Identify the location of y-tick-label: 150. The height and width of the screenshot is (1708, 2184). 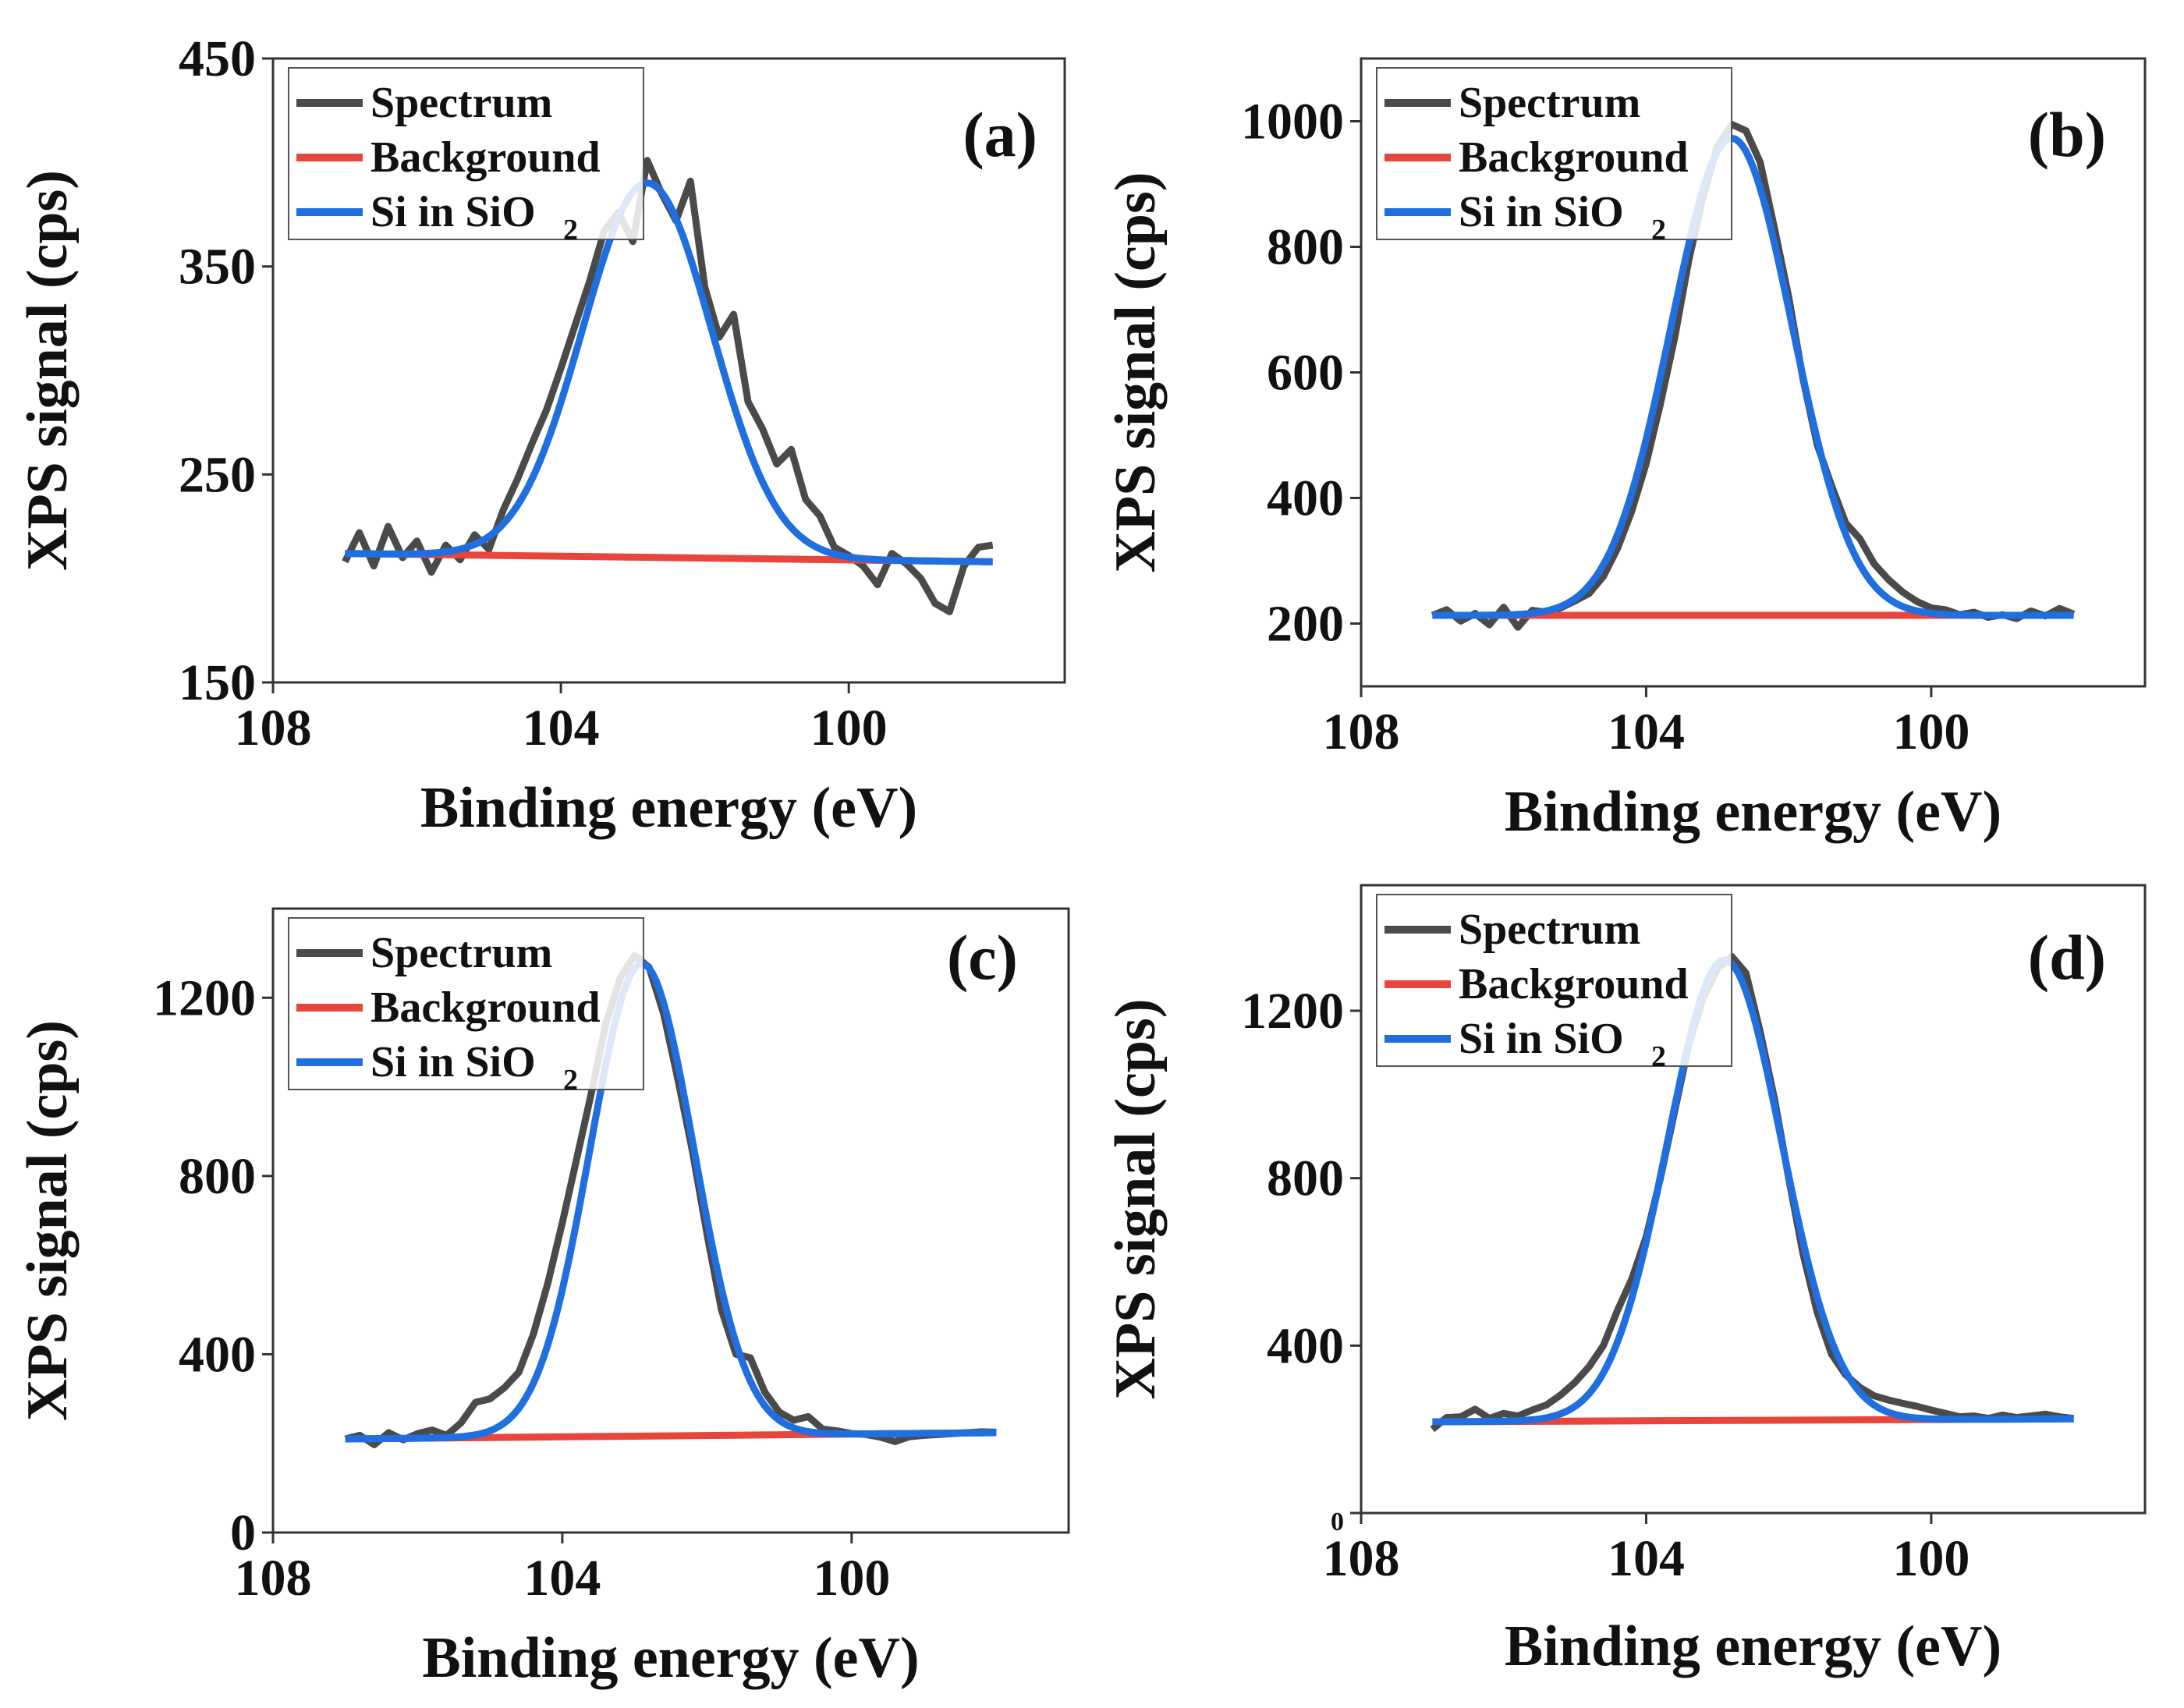
(218, 682).